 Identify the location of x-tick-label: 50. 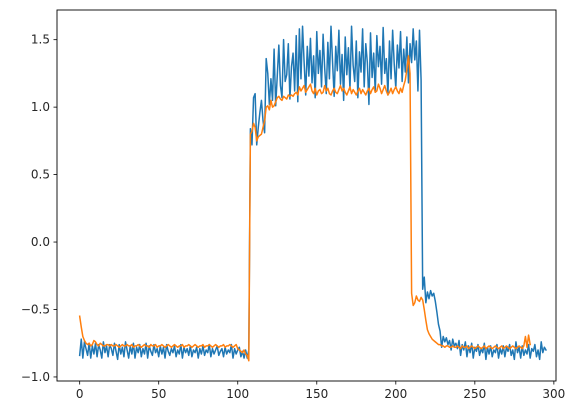
(158, 394).